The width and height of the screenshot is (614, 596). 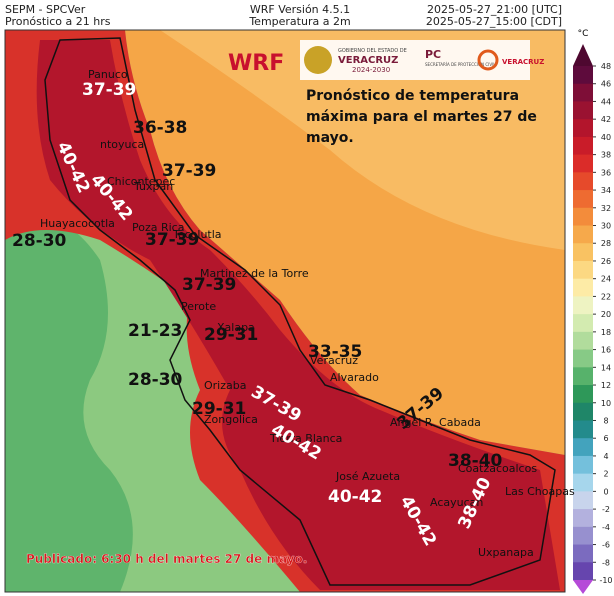 I want to click on logo-text: SECRETARÍA DE PROTECCIÓN CIVIL, so click(x=460, y=64).